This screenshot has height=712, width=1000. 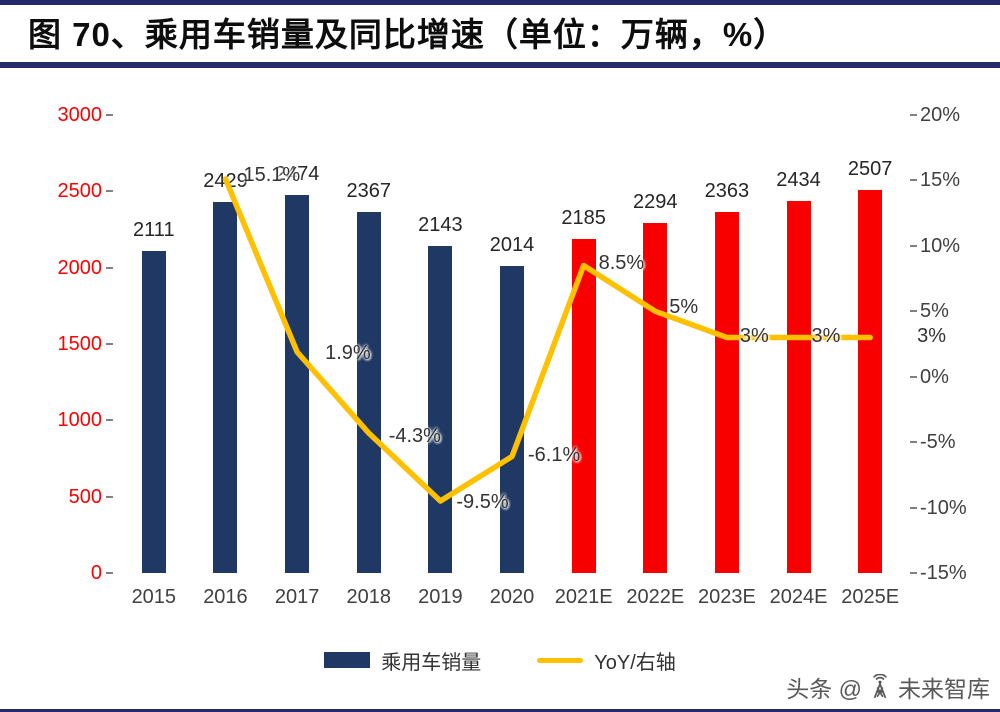 What do you see at coordinates (880, 686) in the screenshot?
I see `signal-tower-icon` at bounding box center [880, 686].